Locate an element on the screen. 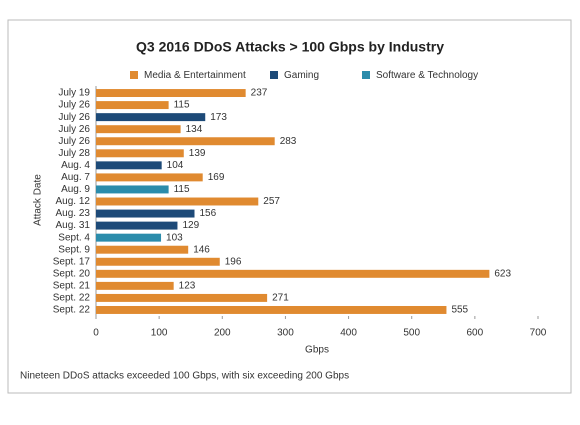 The image size is (580, 425). value-label: 104 is located at coordinates (175, 165).